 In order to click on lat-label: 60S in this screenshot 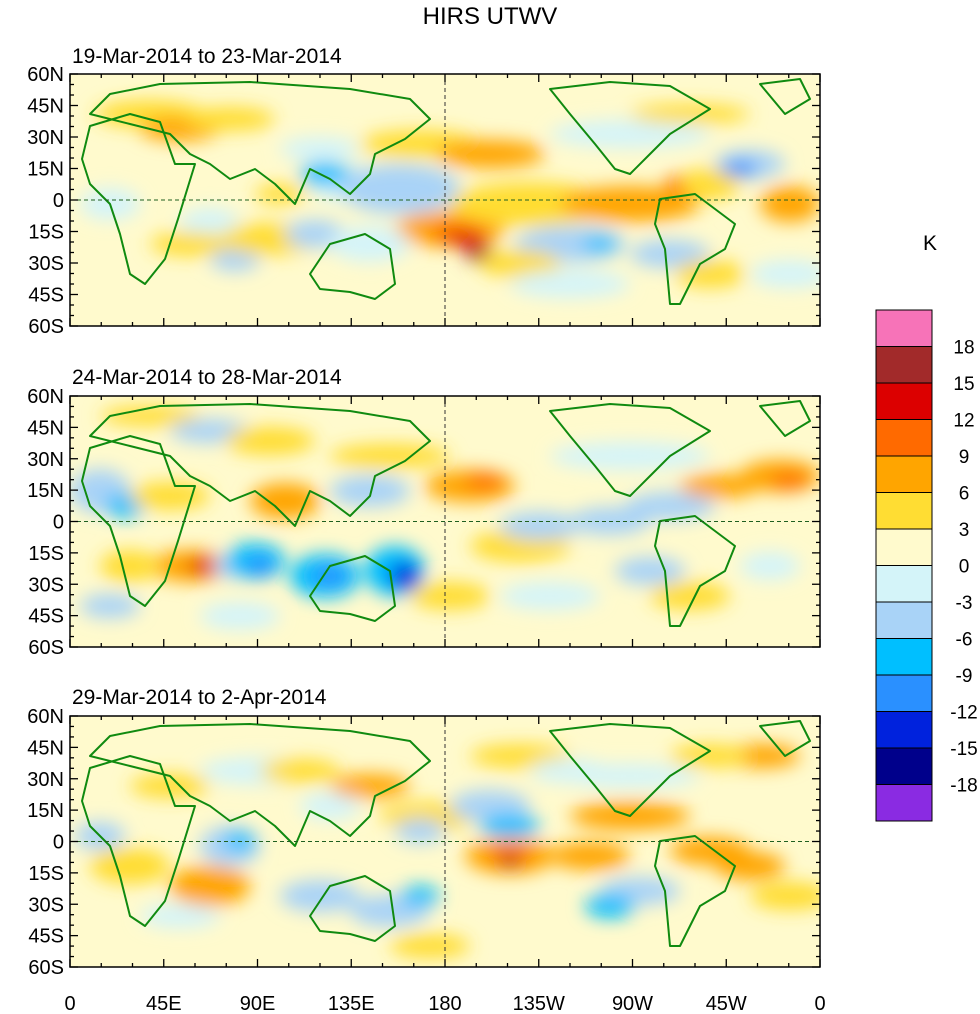, I will do `click(46, 968)`.